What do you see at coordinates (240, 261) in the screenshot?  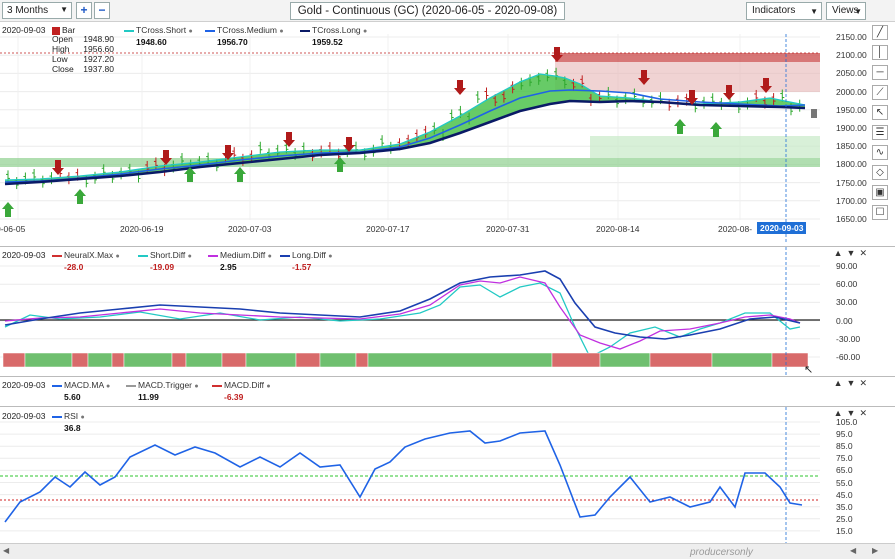 I see `legend-item: Medium.Diff ● 2.95` at bounding box center [240, 261].